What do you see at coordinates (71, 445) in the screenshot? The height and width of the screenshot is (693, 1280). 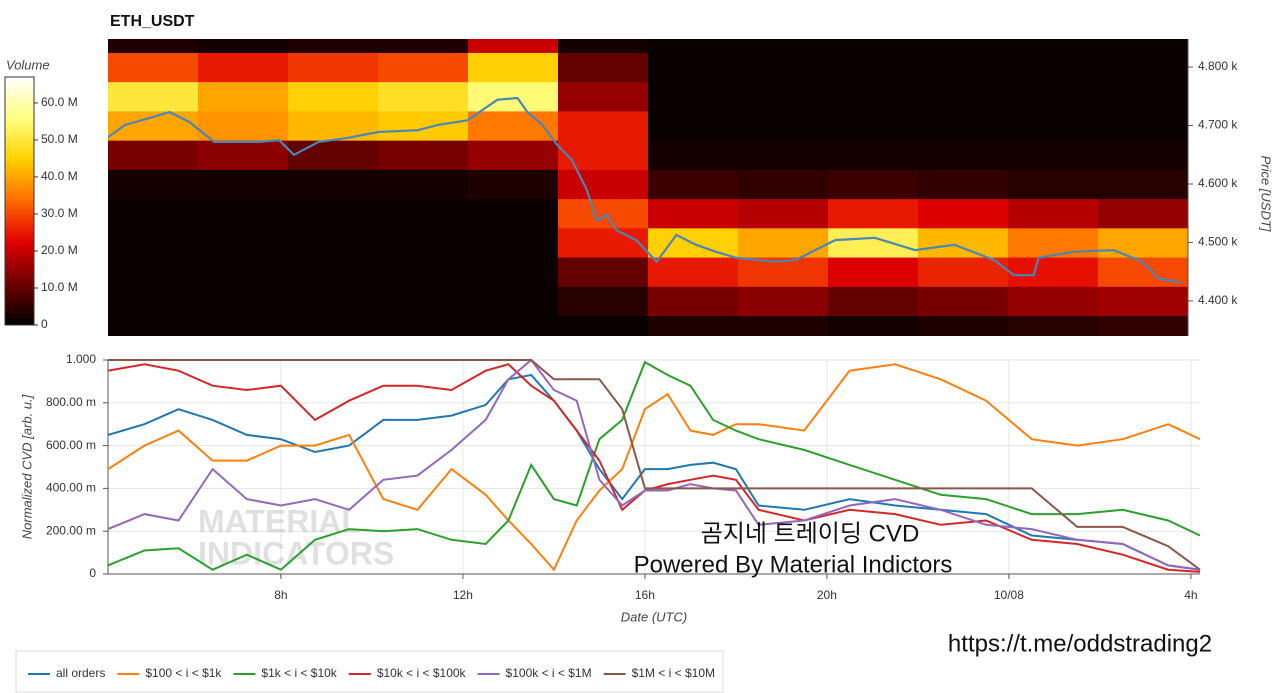 I see `y-tick-label: 600.00 m` at bounding box center [71, 445].